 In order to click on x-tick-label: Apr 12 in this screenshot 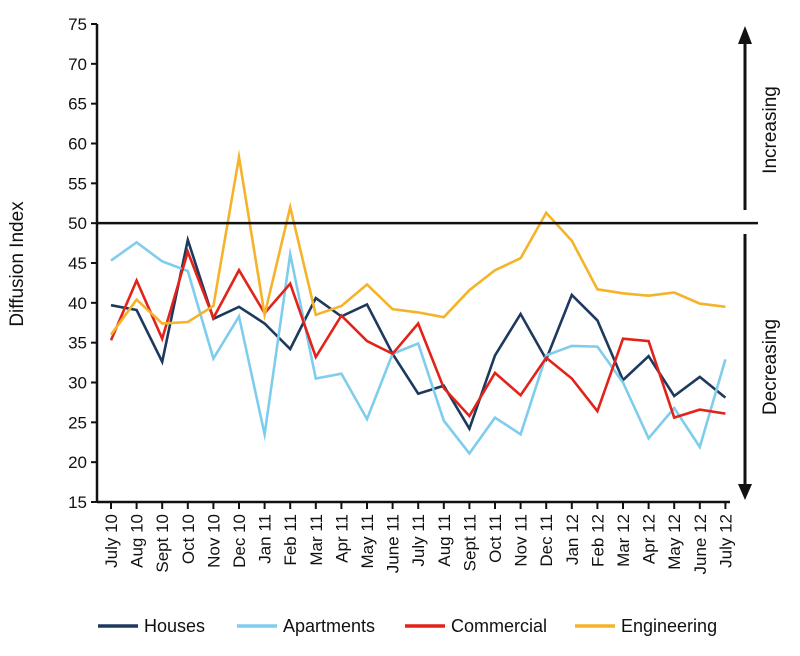, I will do `click(649, 539)`.